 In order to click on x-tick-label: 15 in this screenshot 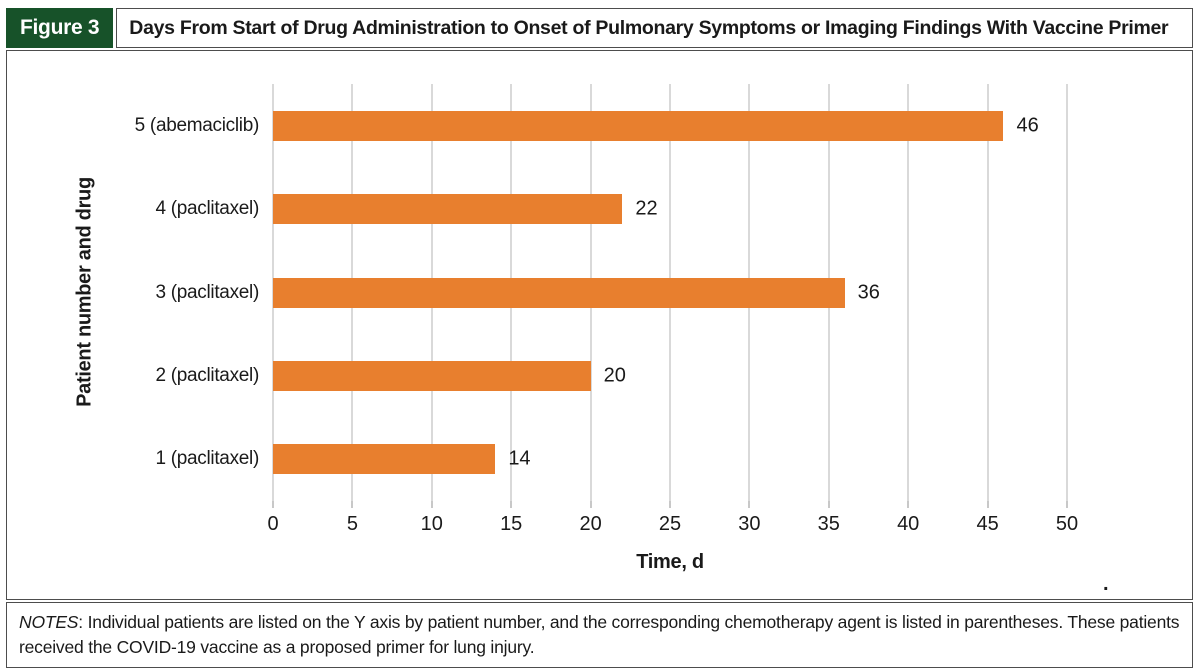, I will do `click(511, 524)`.